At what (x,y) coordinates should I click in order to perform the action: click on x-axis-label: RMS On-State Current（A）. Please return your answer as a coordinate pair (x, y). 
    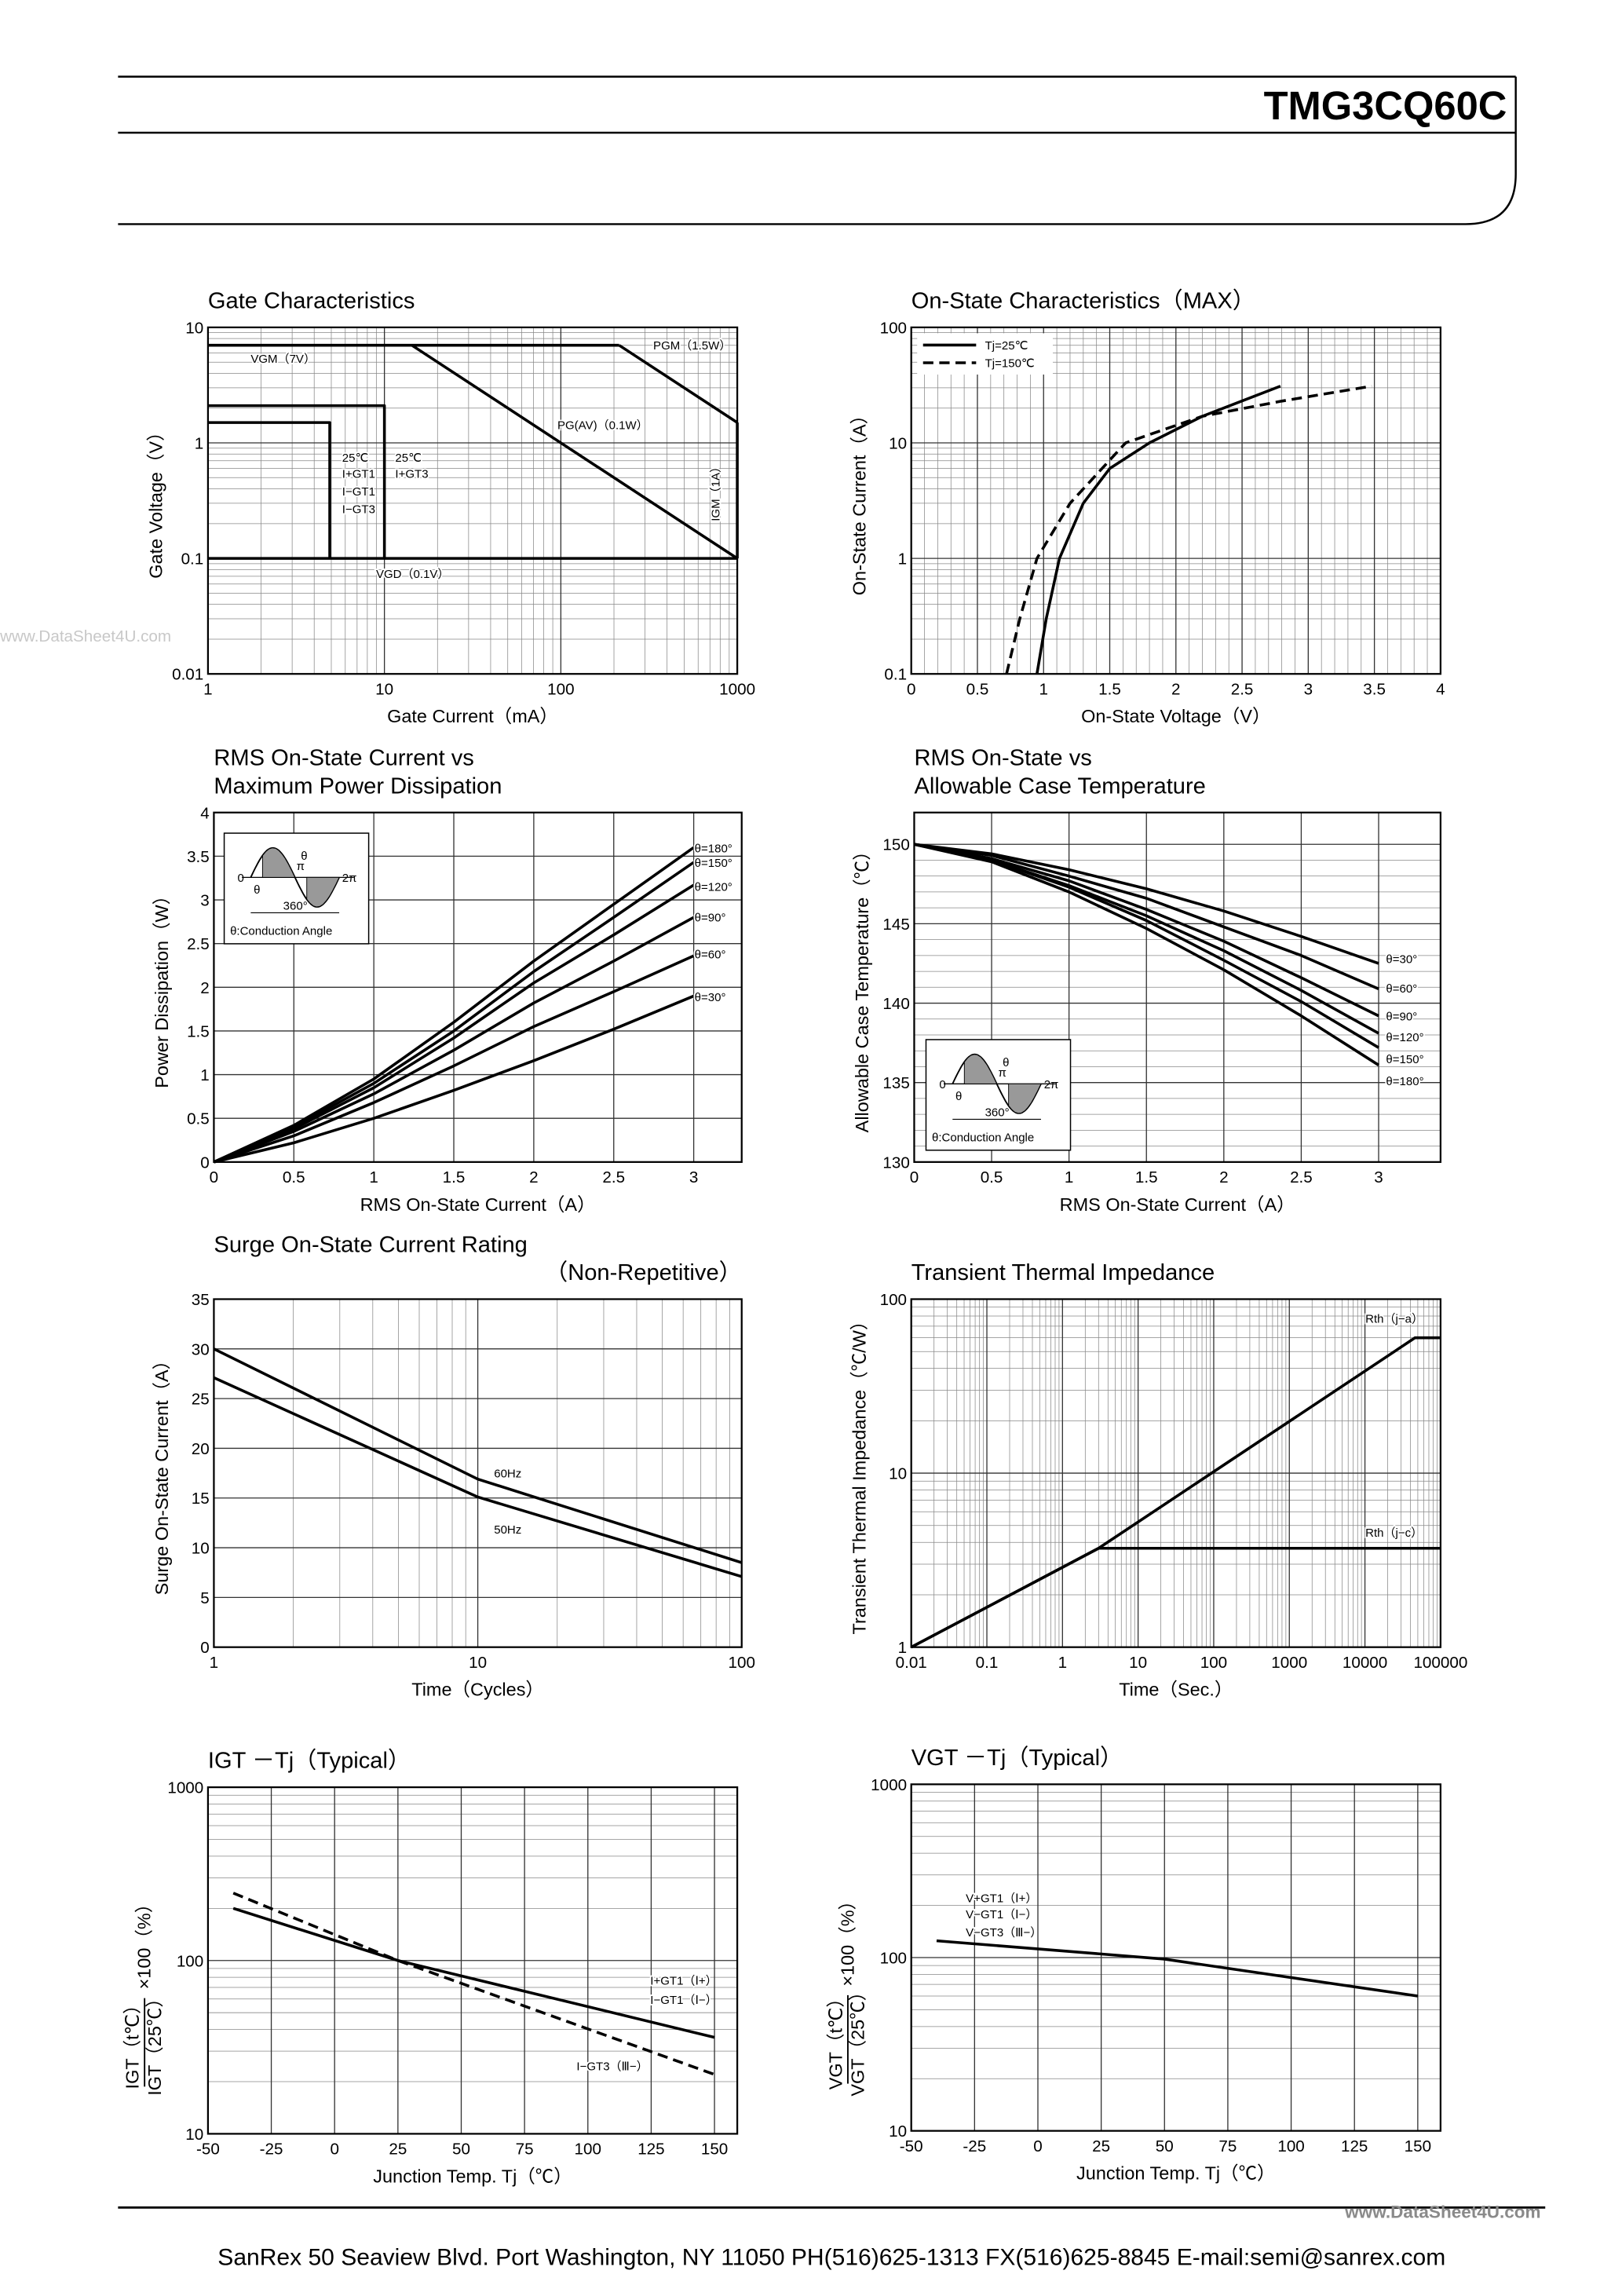
    Looking at the image, I should click on (1177, 1205).